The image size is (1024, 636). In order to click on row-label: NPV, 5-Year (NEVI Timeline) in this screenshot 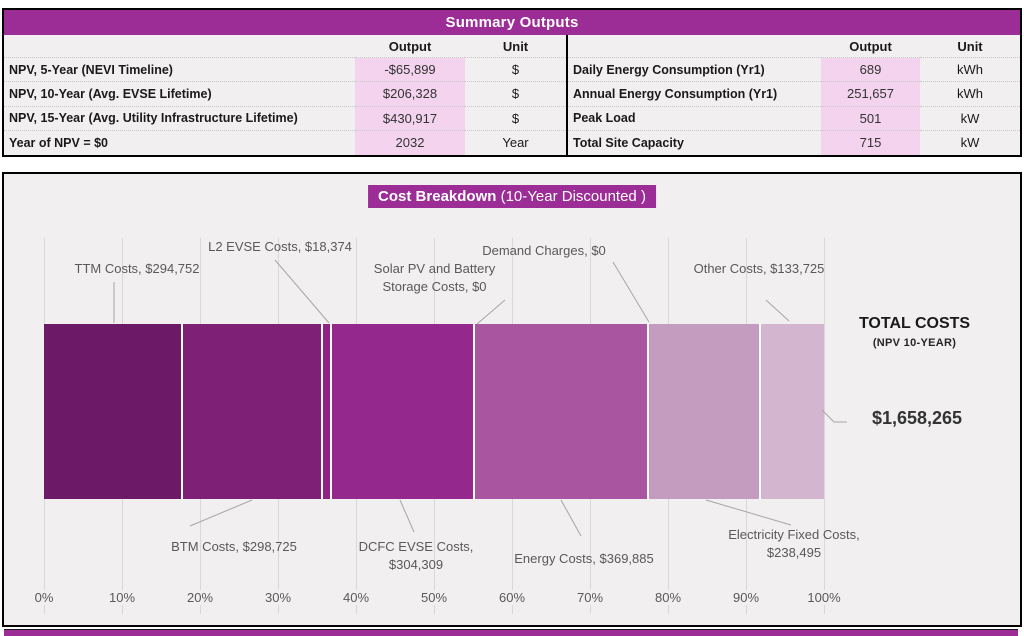, I will do `click(179, 70)`.